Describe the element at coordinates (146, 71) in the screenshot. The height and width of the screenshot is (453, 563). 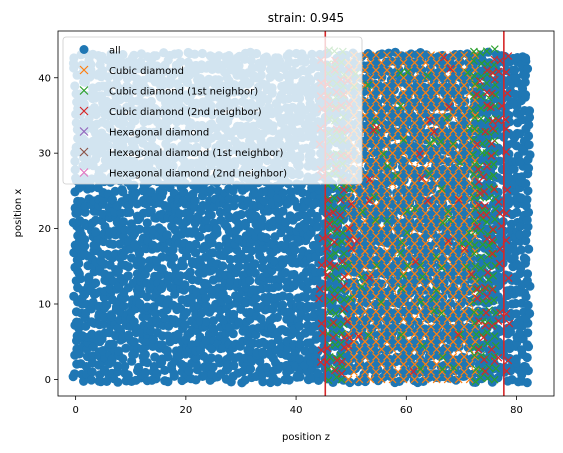
I see `legend-label-1: Cubic diamond` at that location.